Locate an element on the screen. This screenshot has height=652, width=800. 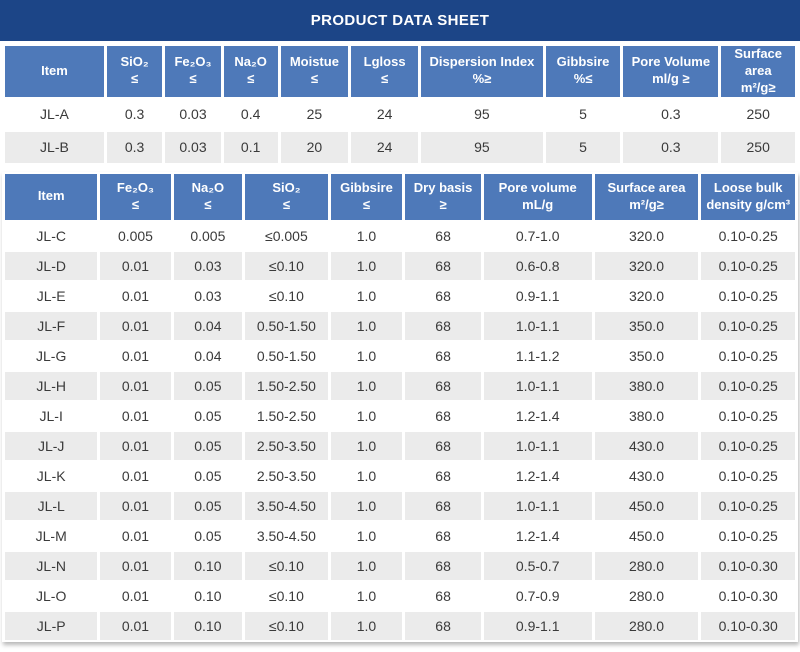
item-cell: JL-K is located at coordinates (51, 475).